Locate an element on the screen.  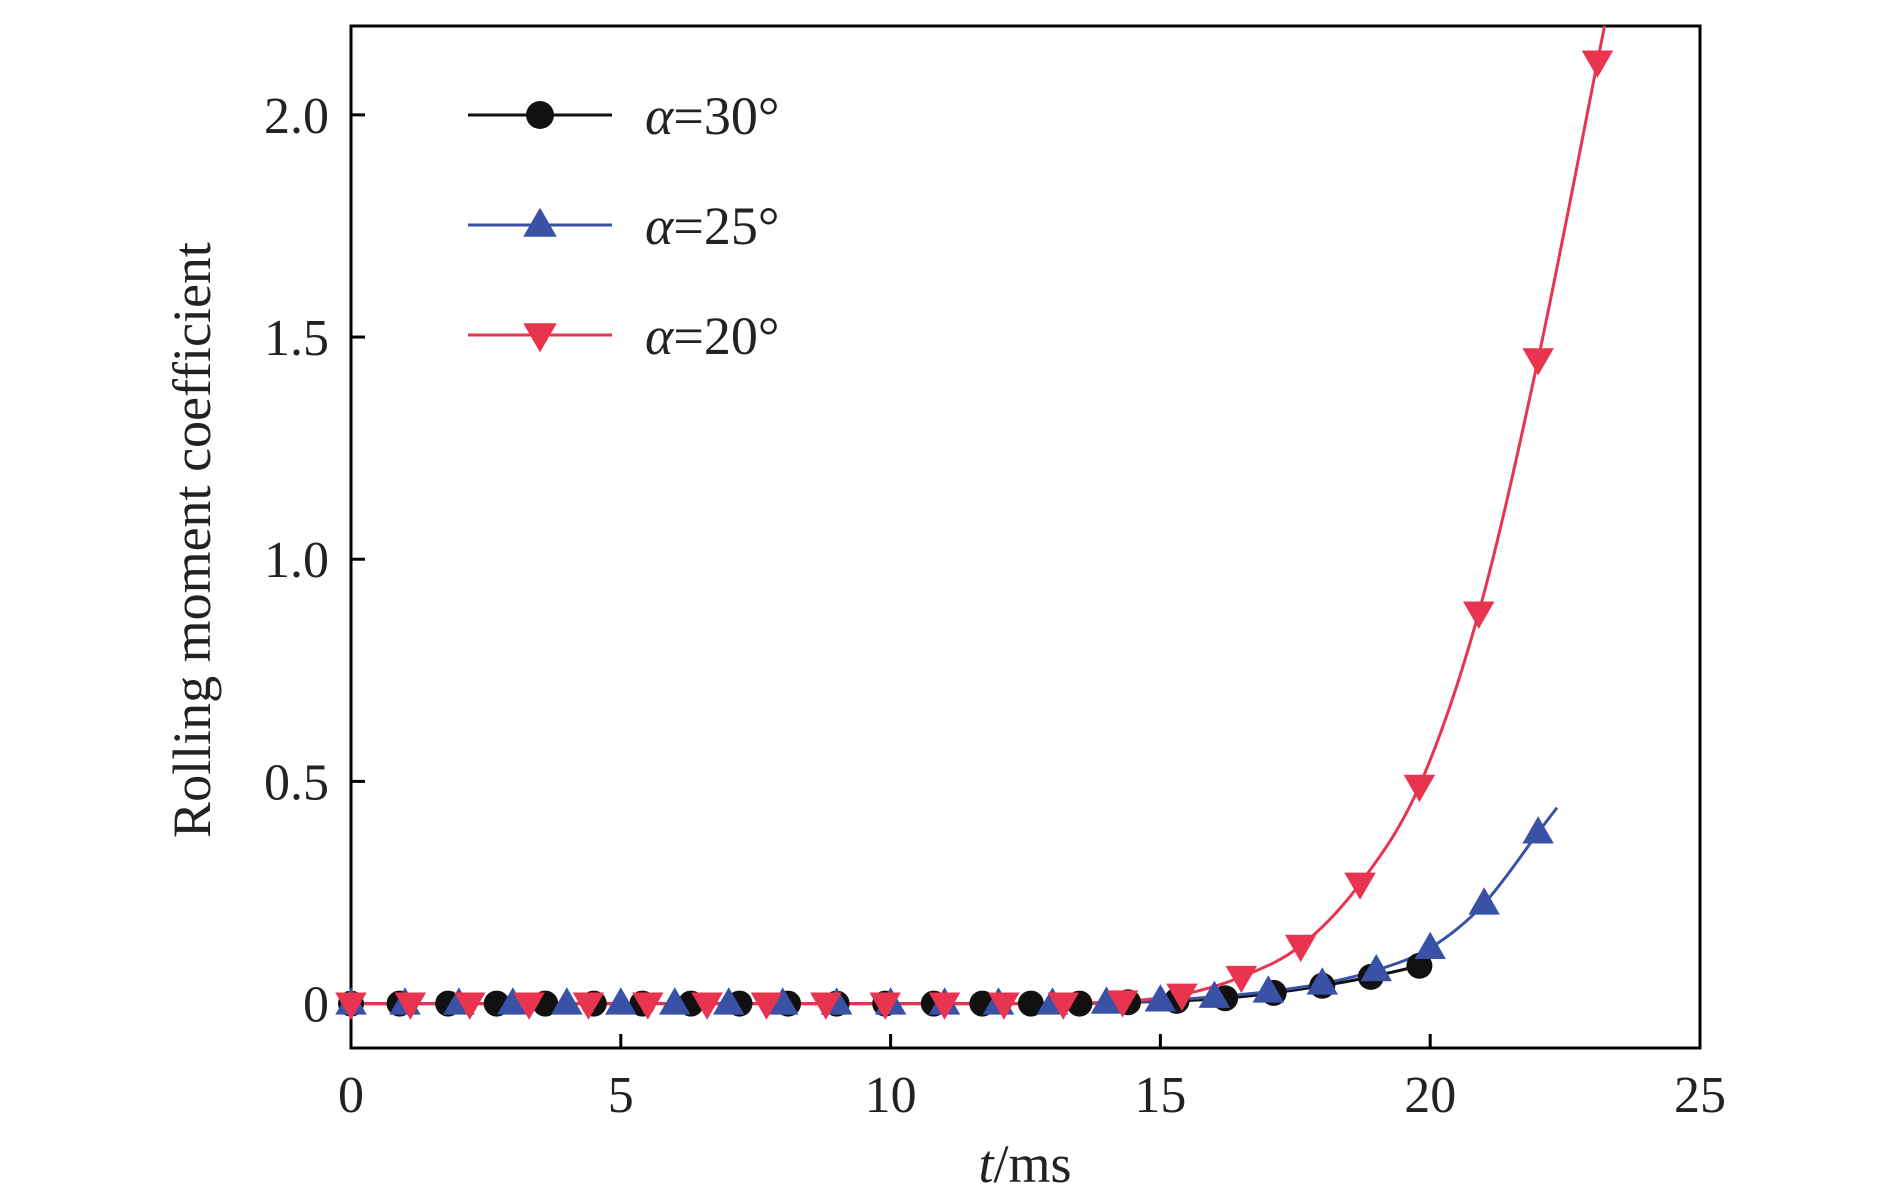
y-tick-label-3: 1.5 is located at coordinates (296, 338).